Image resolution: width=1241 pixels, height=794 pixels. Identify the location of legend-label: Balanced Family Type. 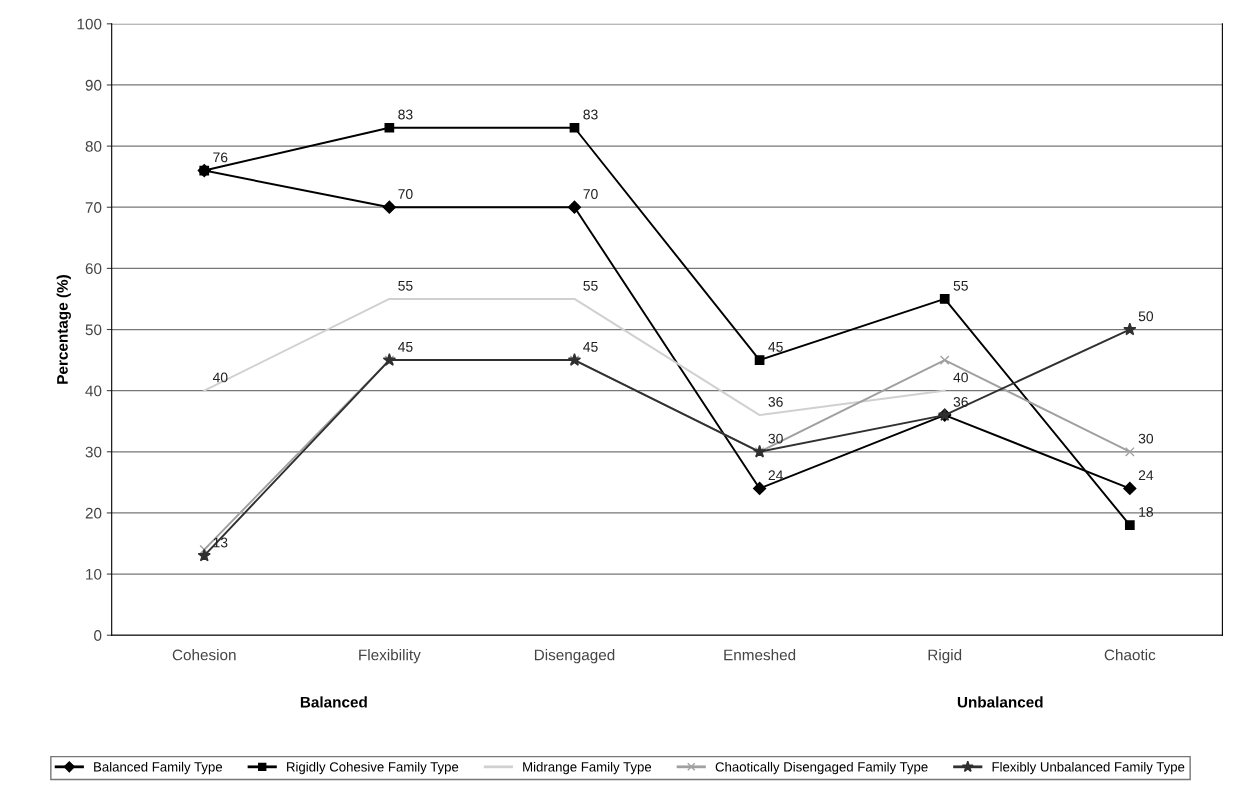
(158, 768).